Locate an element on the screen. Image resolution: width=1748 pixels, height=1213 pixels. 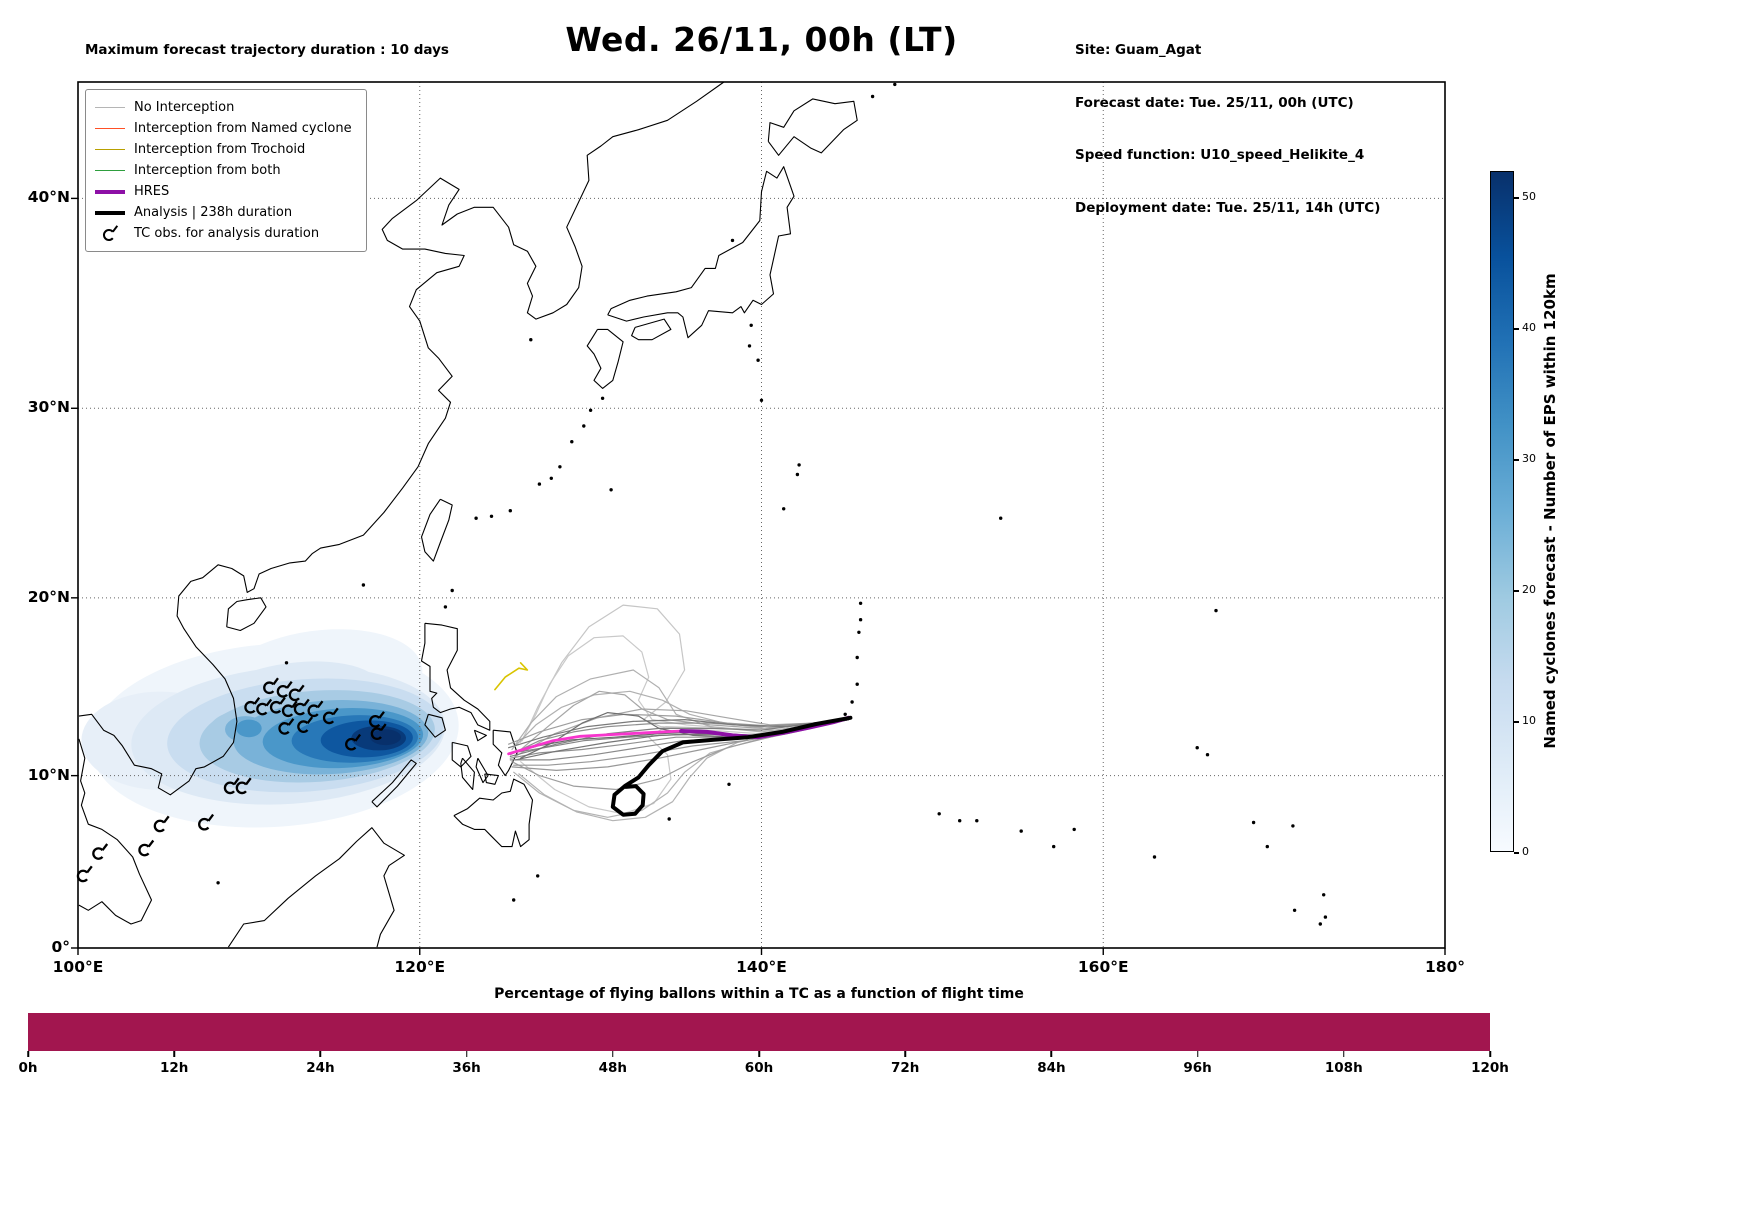
legend-item: HRES is located at coordinates (223, 191).